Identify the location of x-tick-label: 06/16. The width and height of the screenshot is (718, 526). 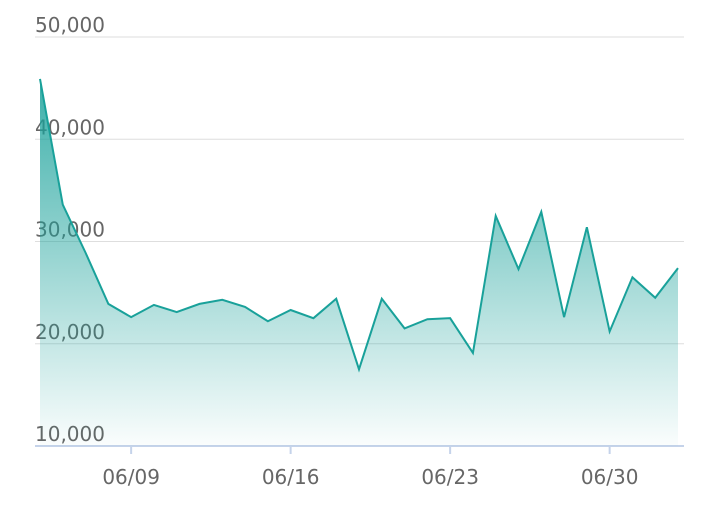
(291, 477).